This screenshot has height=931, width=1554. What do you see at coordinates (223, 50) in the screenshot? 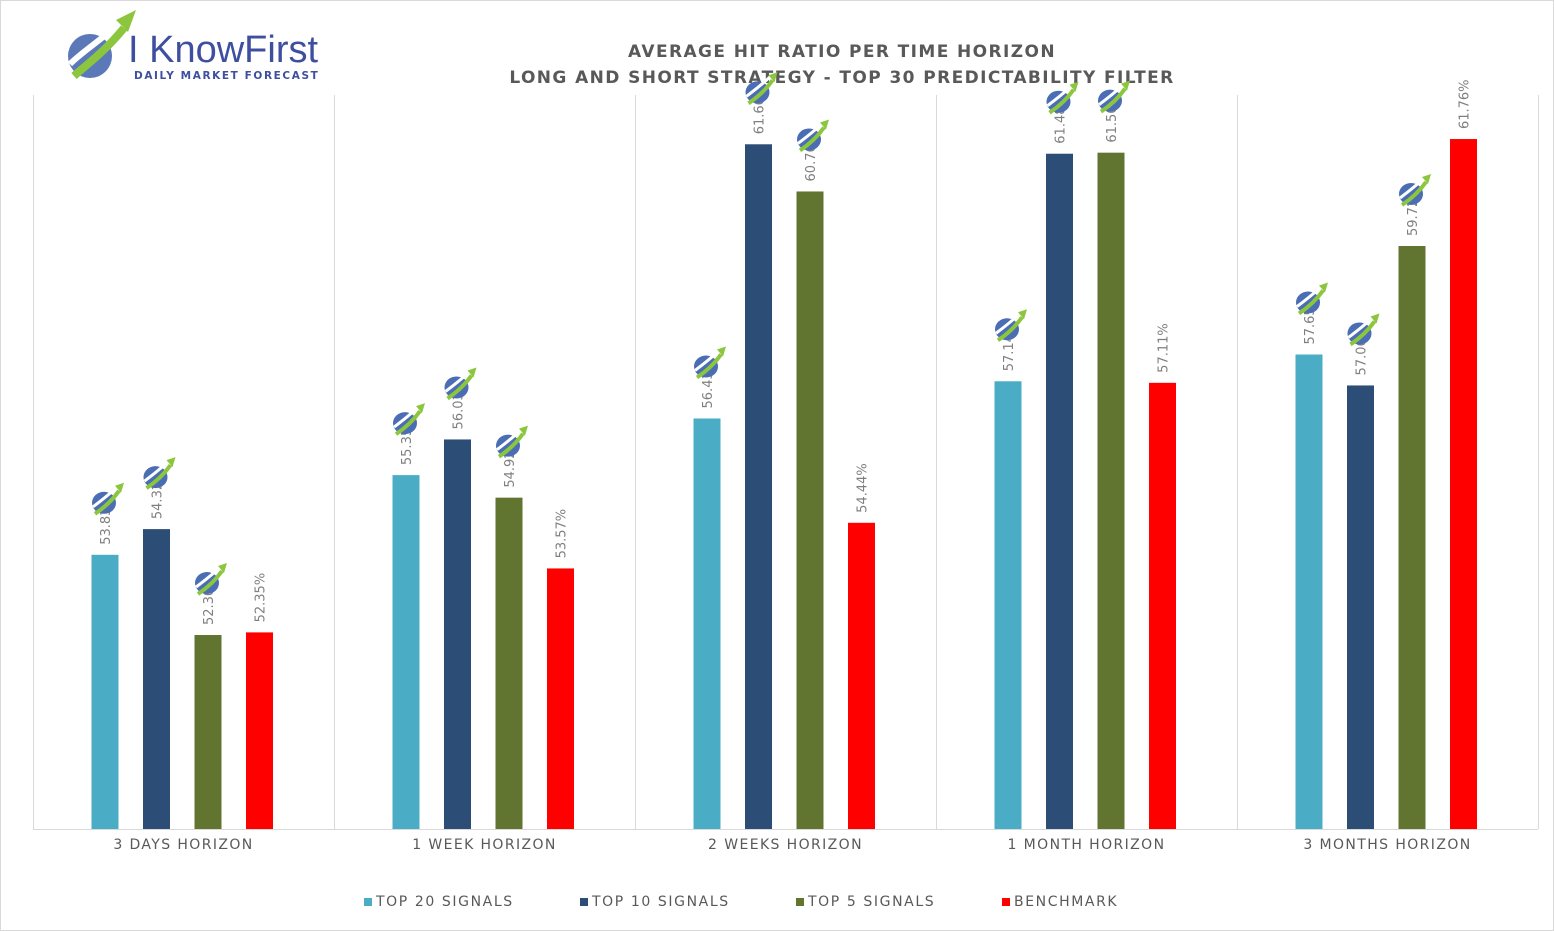
I see `logo-wordmark: I KnowFirst` at bounding box center [223, 50].